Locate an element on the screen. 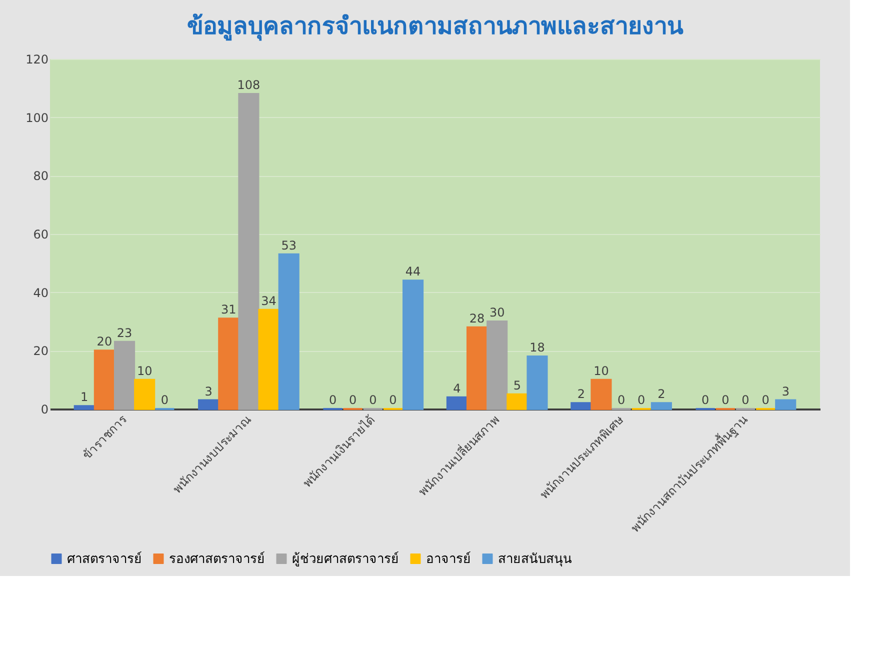 This screenshot has width=873, height=672. data-label: 30 is located at coordinates (497, 313).